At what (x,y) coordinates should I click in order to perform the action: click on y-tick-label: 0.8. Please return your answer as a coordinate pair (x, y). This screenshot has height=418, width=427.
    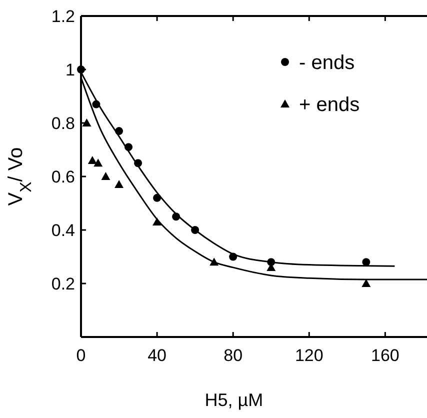
    Looking at the image, I should click on (63, 123).